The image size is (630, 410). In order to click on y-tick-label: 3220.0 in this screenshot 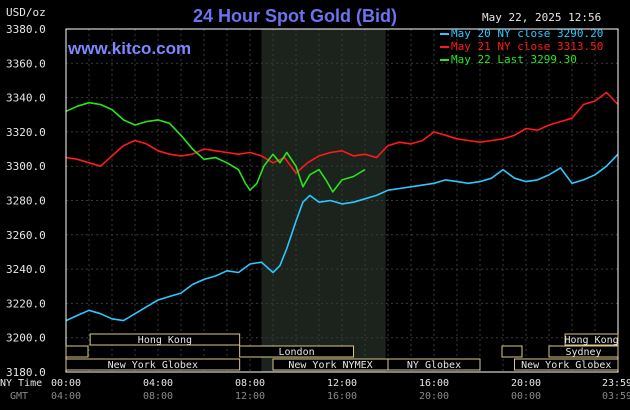, I will do `click(26, 303)`.